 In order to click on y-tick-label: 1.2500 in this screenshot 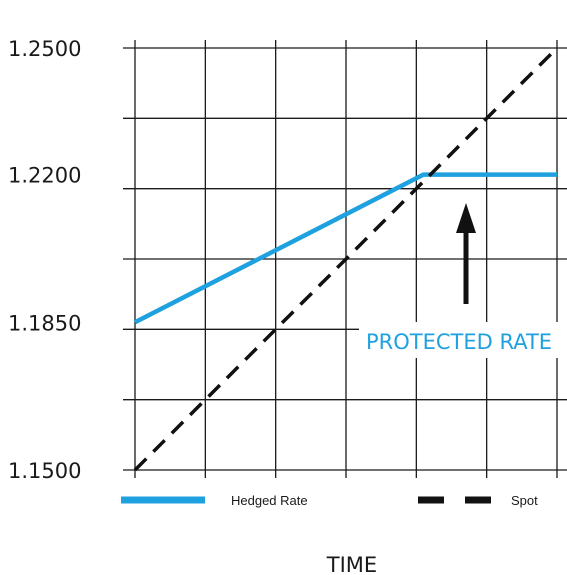, I will do `click(44, 49)`.